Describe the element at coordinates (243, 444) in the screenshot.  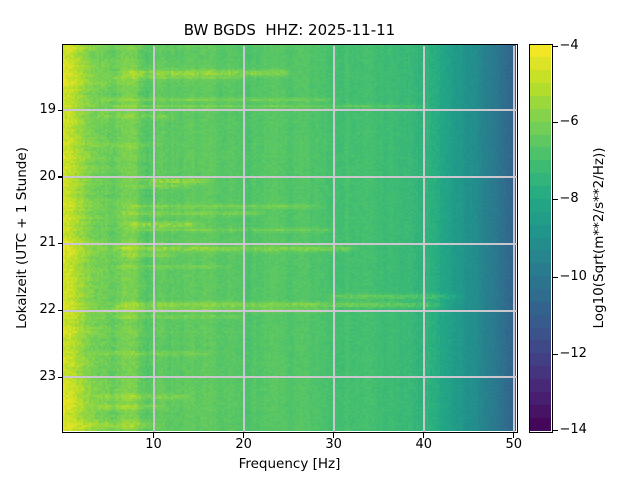
I see `x-tick-label-20: 20` at that location.